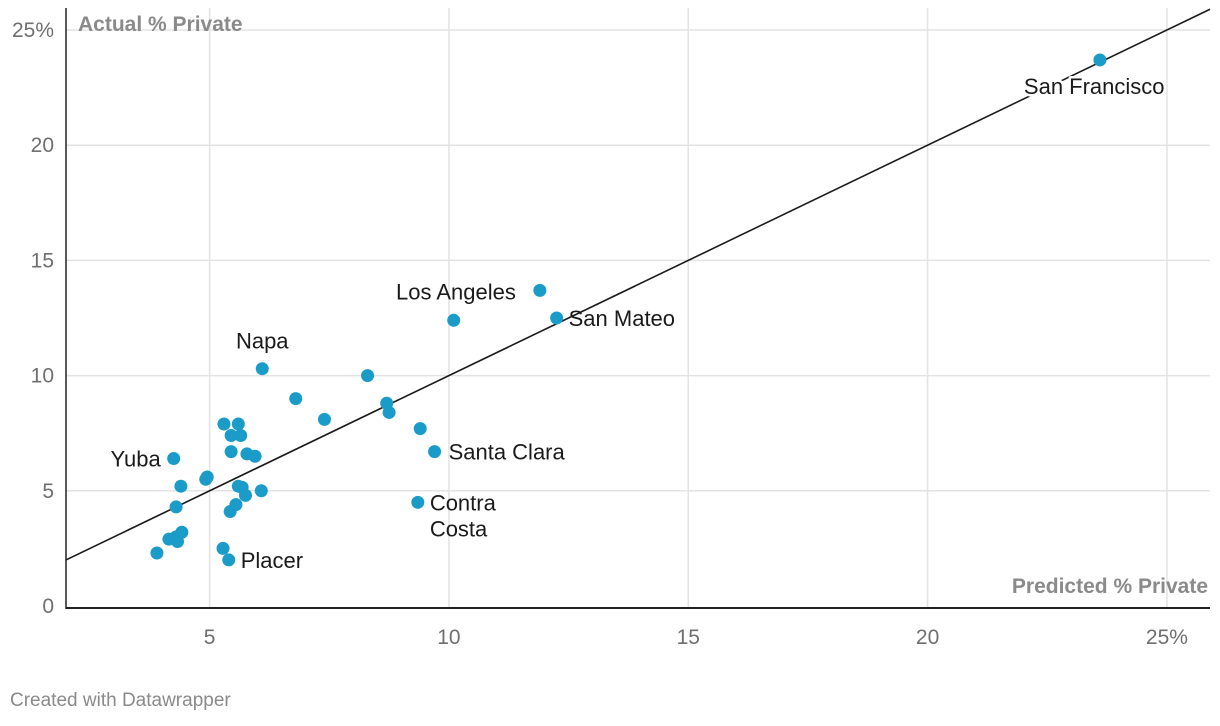 This screenshot has height=726, width=1220. I want to click on y-tick-label: 15, so click(42, 260).